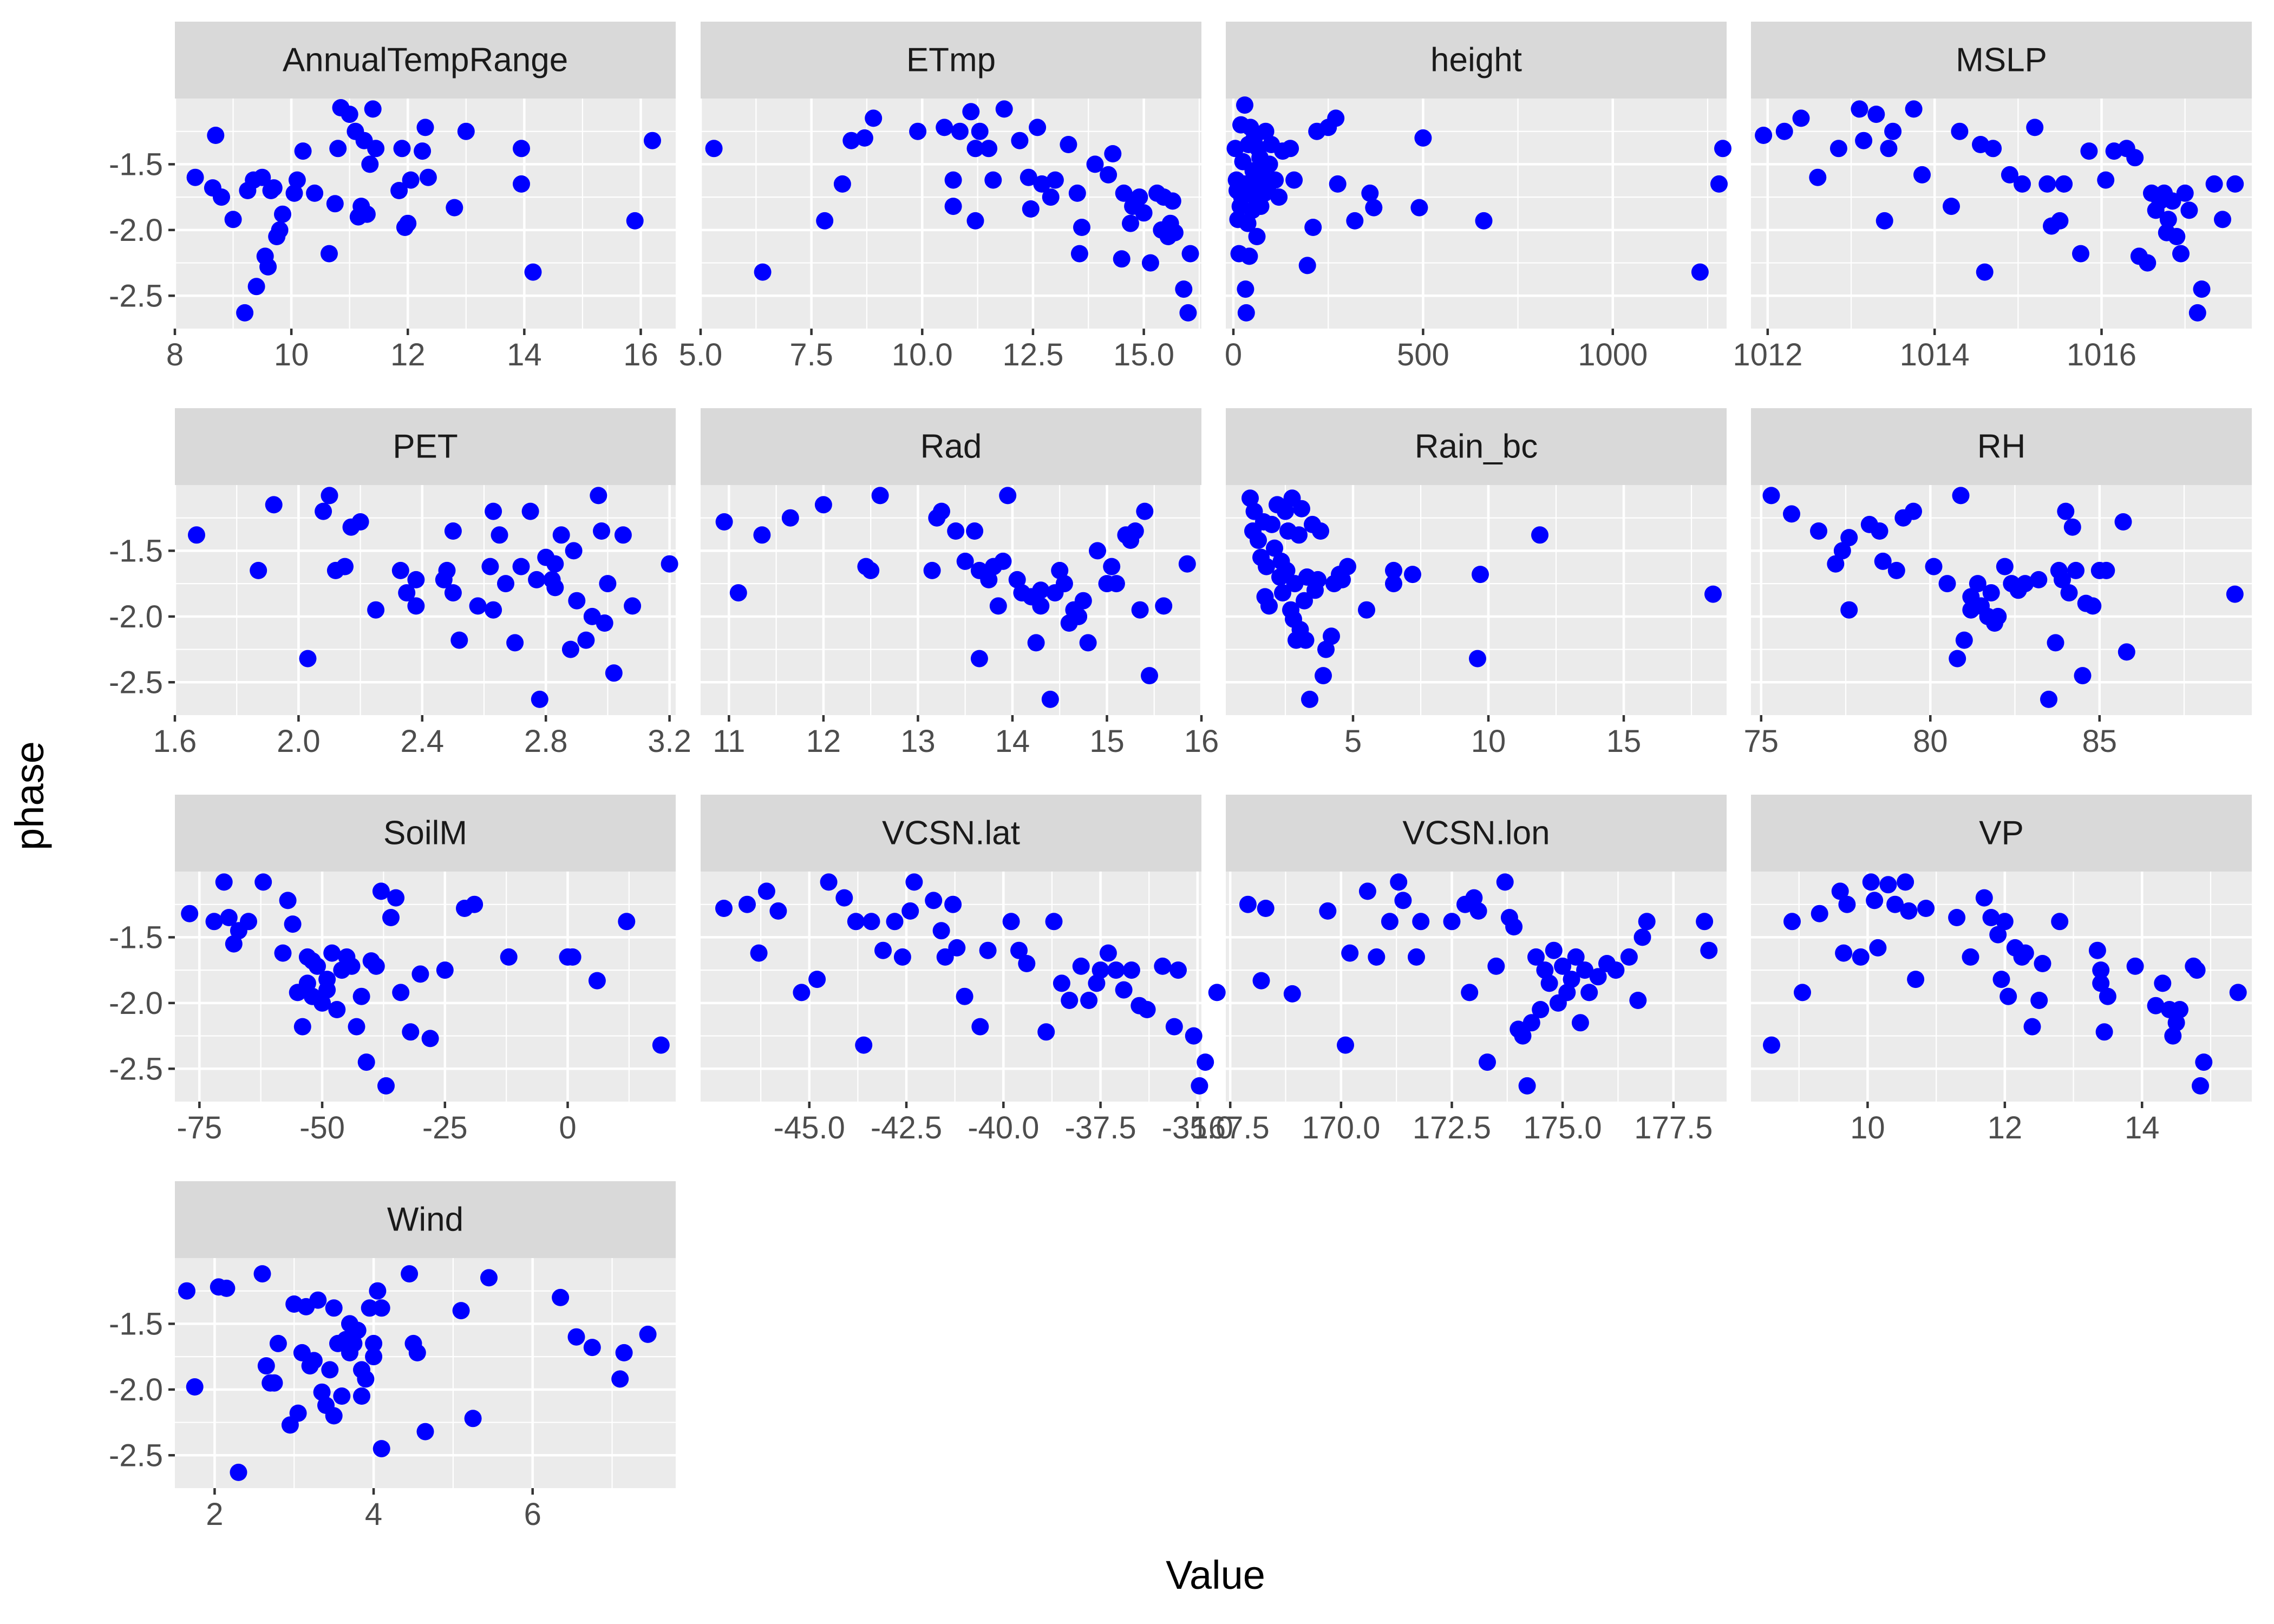  Describe the element at coordinates (1768, 354) in the screenshot. I see `x-tick-label: 1012` at that location.